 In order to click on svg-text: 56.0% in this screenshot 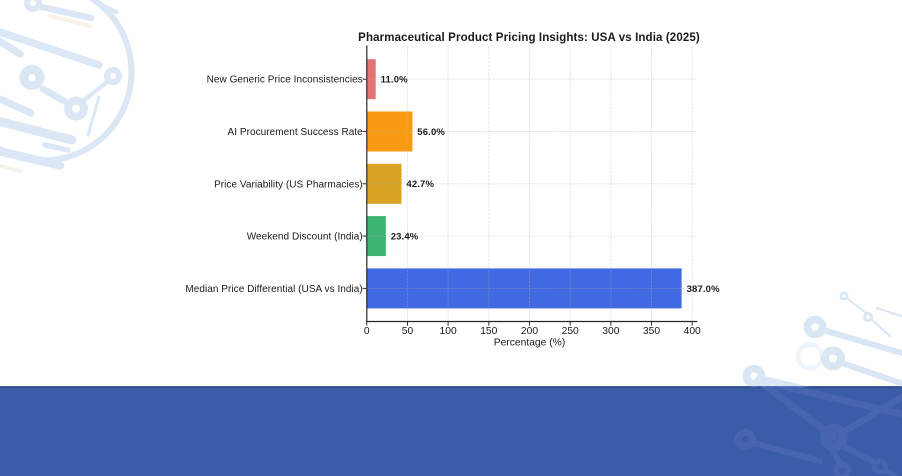, I will do `click(431, 132)`.